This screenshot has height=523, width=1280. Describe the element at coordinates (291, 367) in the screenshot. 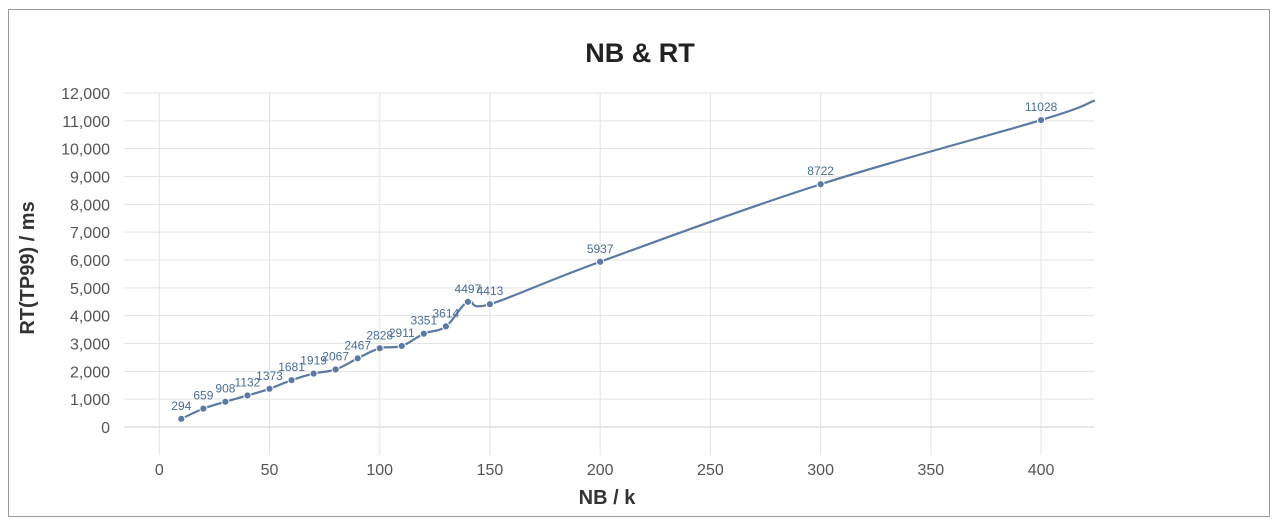

I see `data-label: 1681` at that location.